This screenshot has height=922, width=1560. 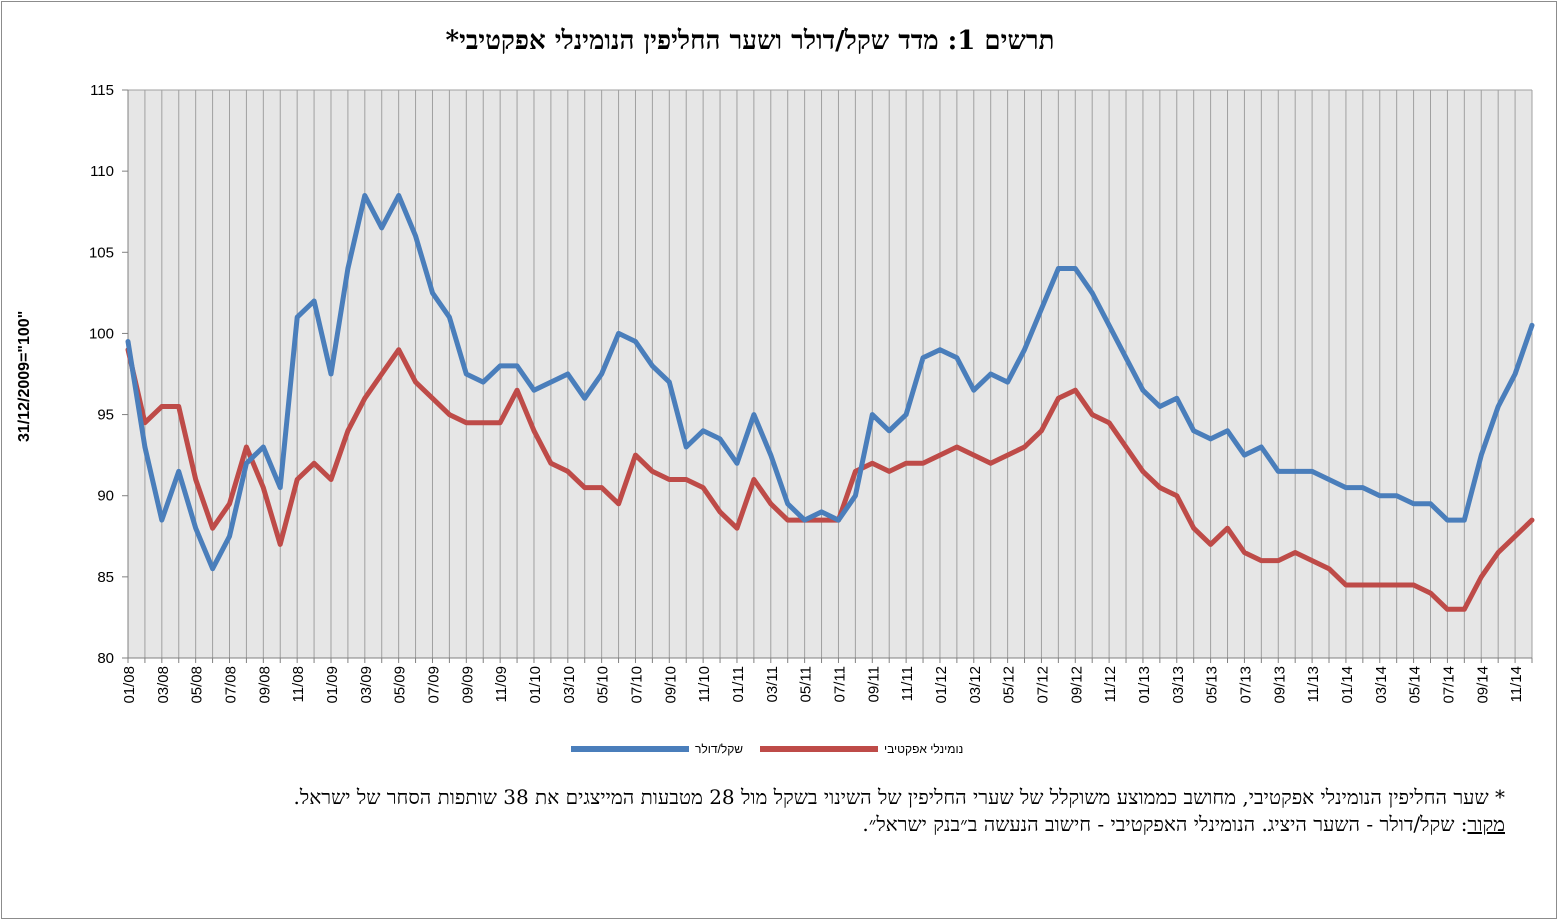 What do you see at coordinates (772, 684) in the screenshot?
I see `x-tick-label: 03/11` at bounding box center [772, 684].